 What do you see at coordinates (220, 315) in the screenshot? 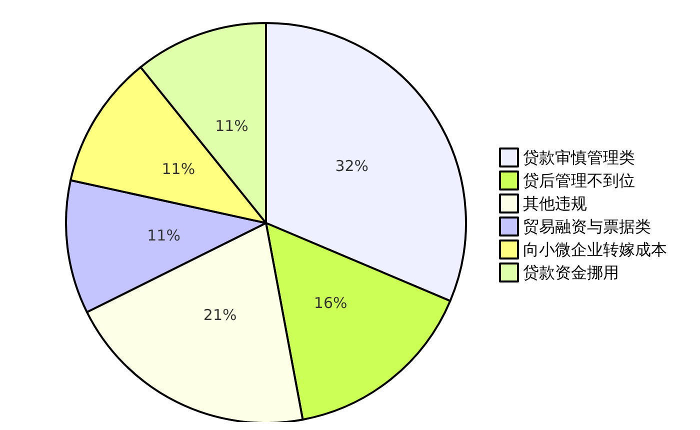
I see `data-label: 21%` at bounding box center [220, 315].